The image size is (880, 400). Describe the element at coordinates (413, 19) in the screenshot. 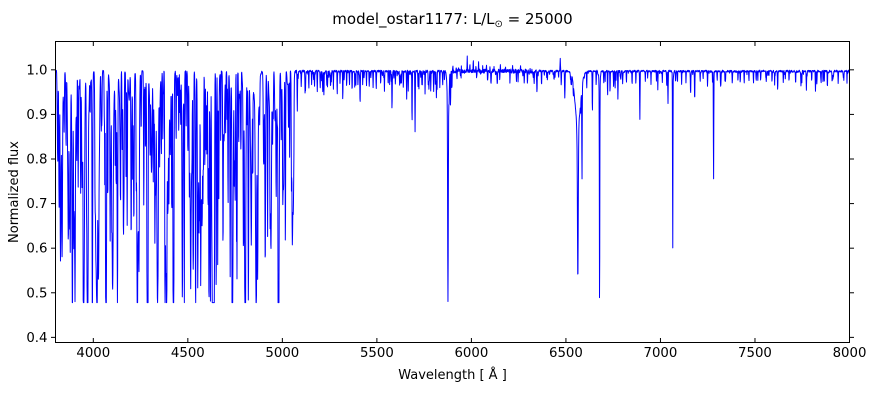

I see `chart-title-main: model_ostar1177: L/L` at that location.